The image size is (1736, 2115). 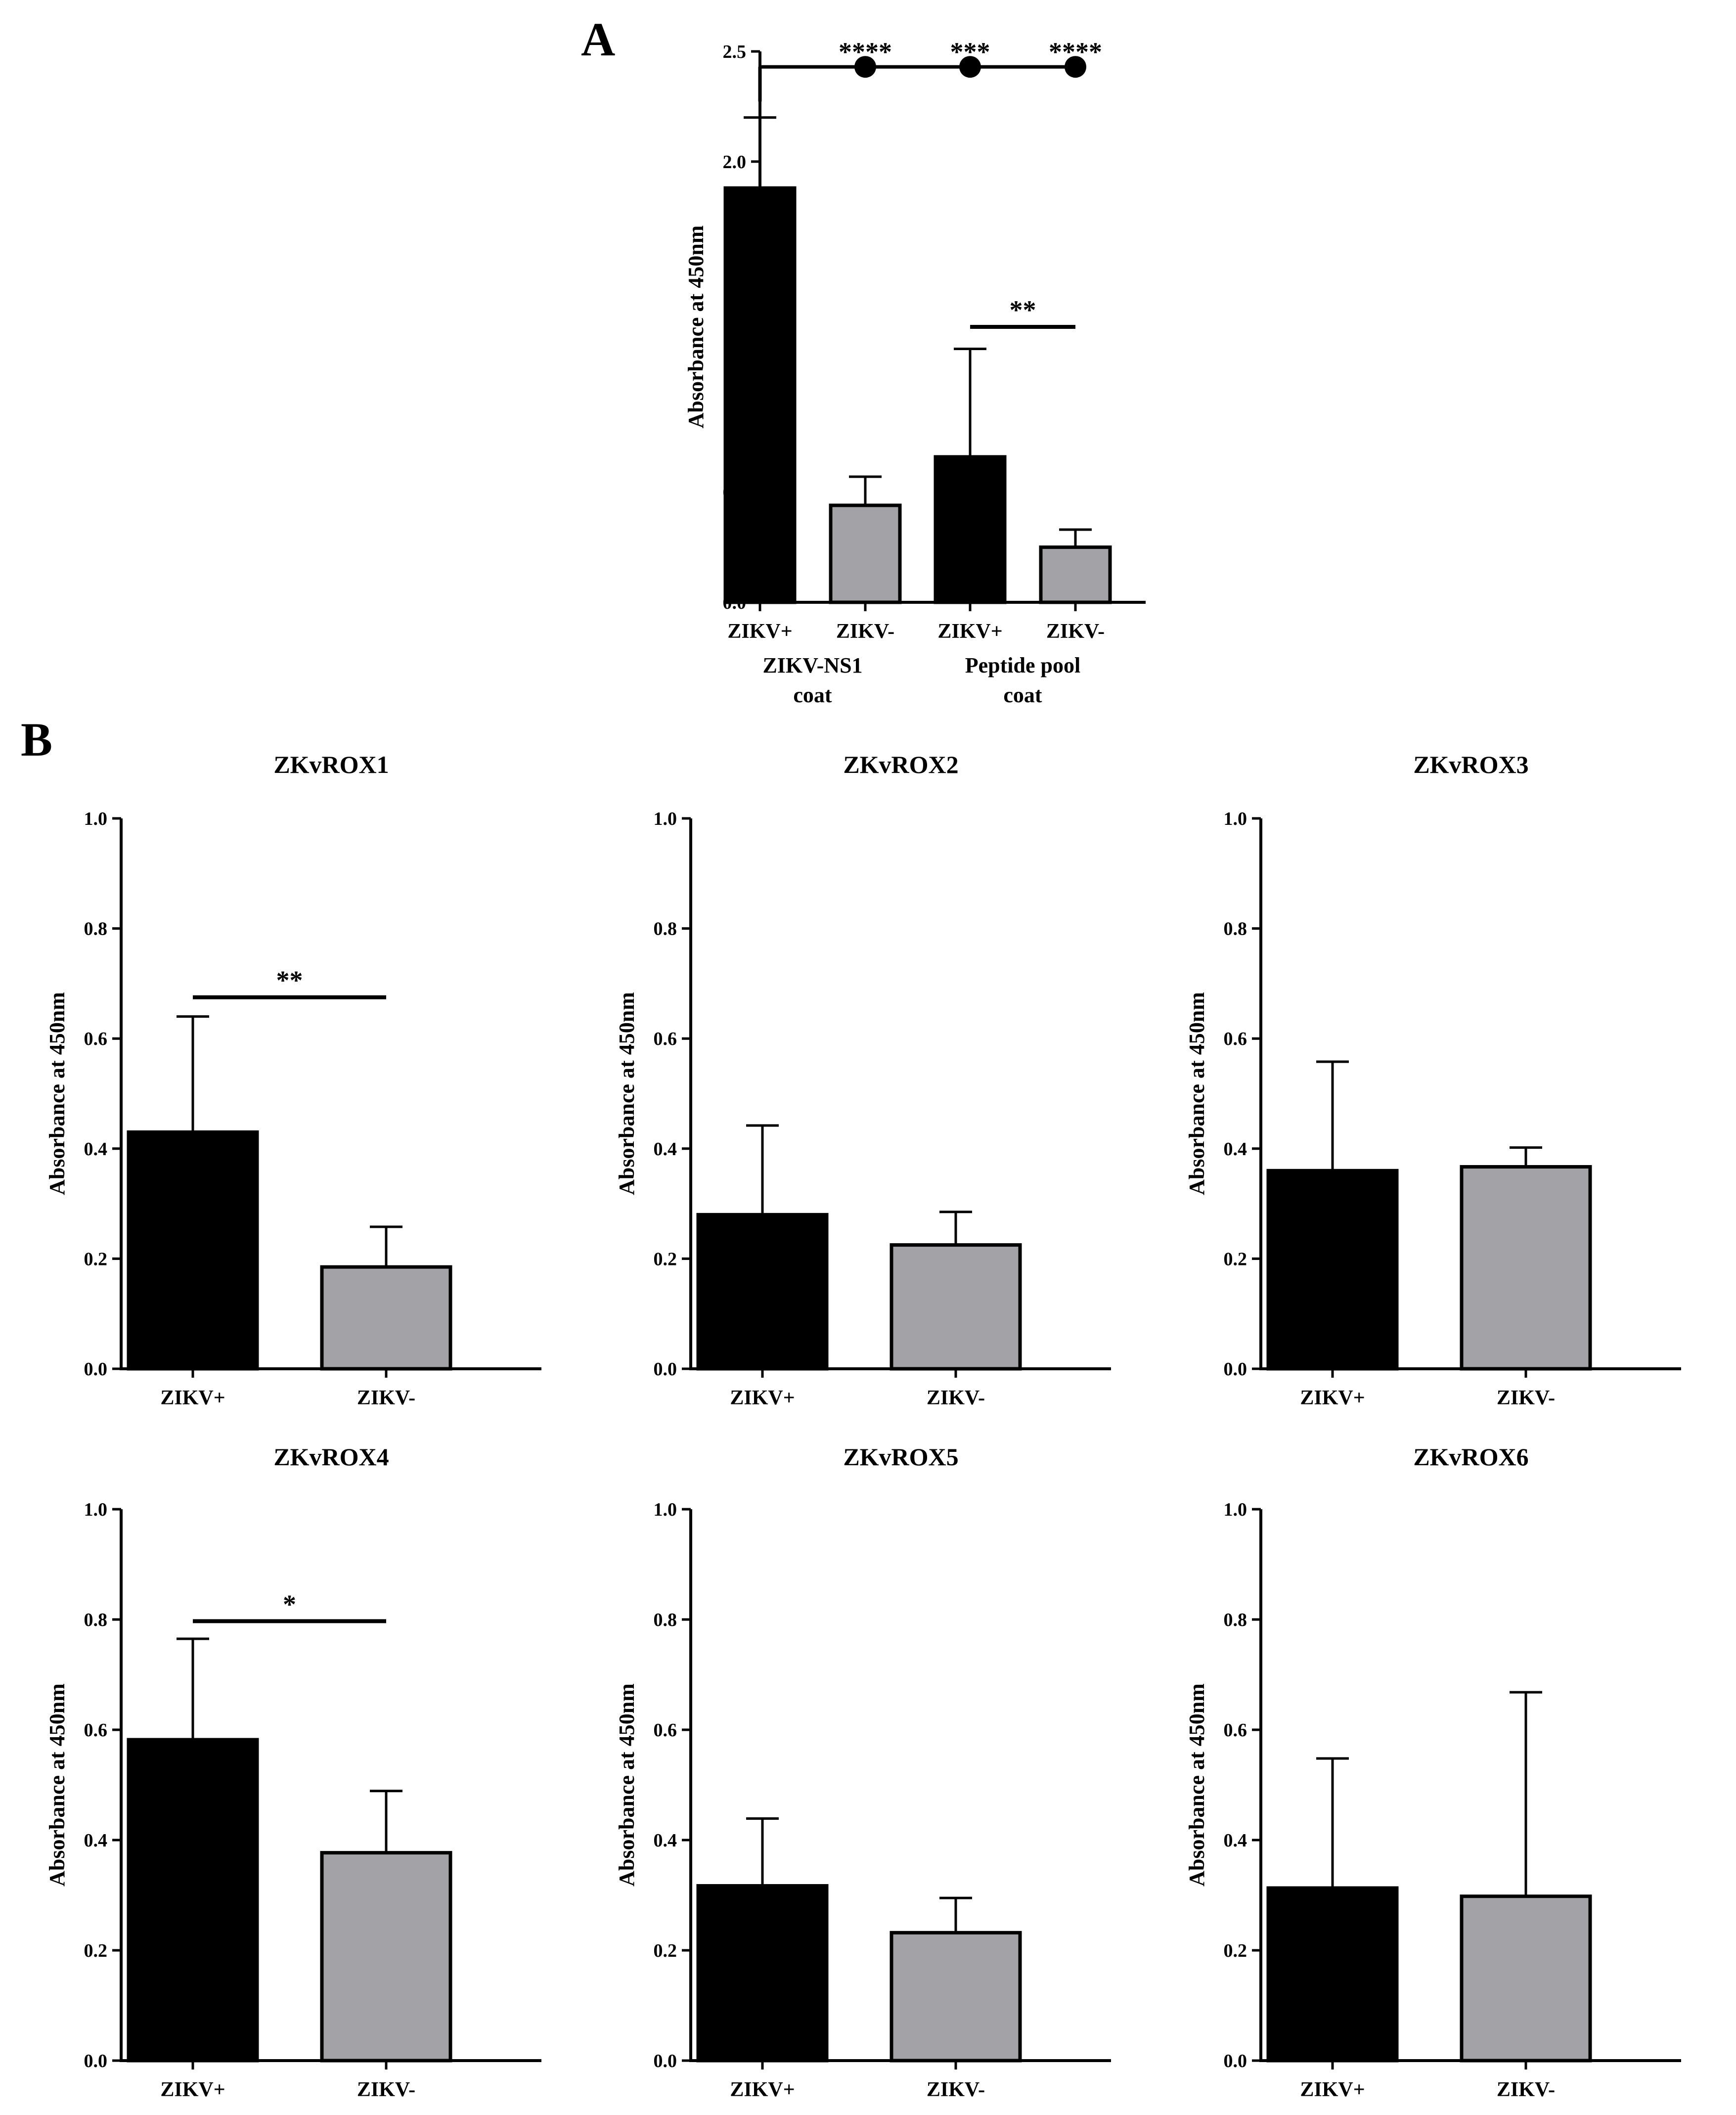 What do you see at coordinates (900, 764) in the screenshot?
I see `chart-title: ZKvROX2` at bounding box center [900, 764].